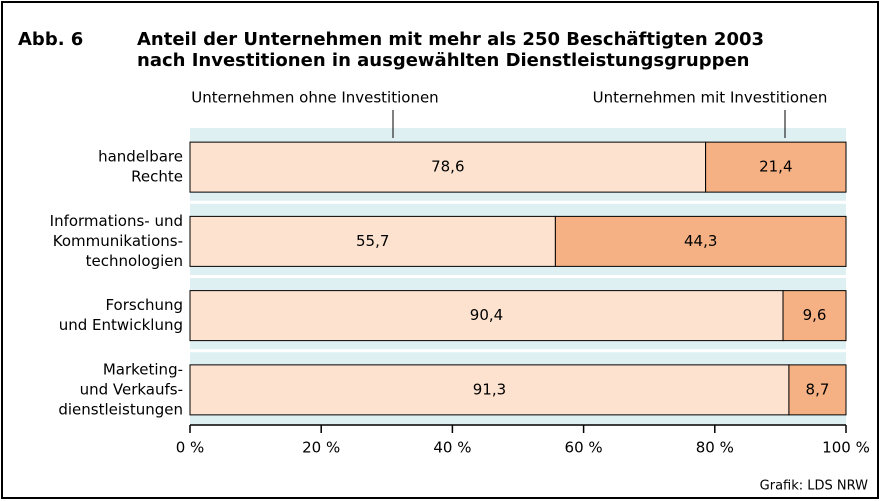 The width and height of the screenshot is (881, 501). What do you see at coordinates (121, 325) in the screenshot?
I see `category-label: und Entwicklung` at bounding box center [121, 325].